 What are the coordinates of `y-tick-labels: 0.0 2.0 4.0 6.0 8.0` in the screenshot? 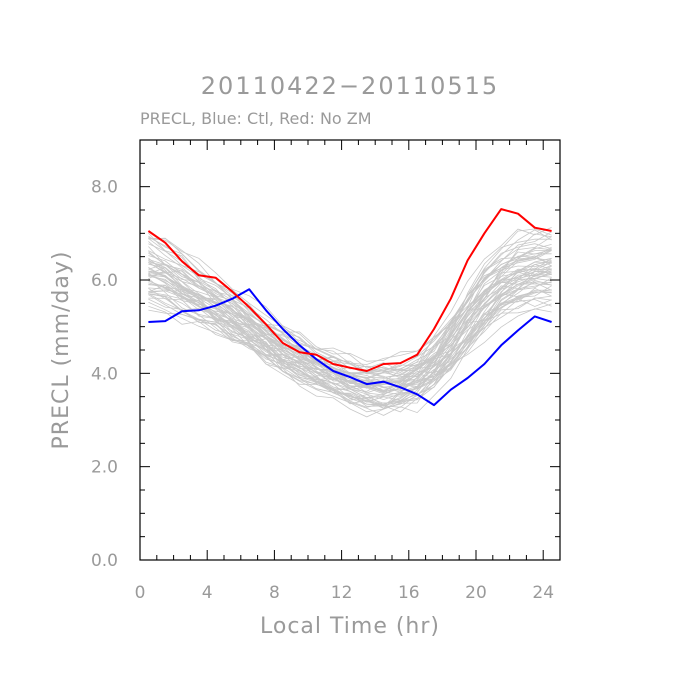 It's located at (104, 374).